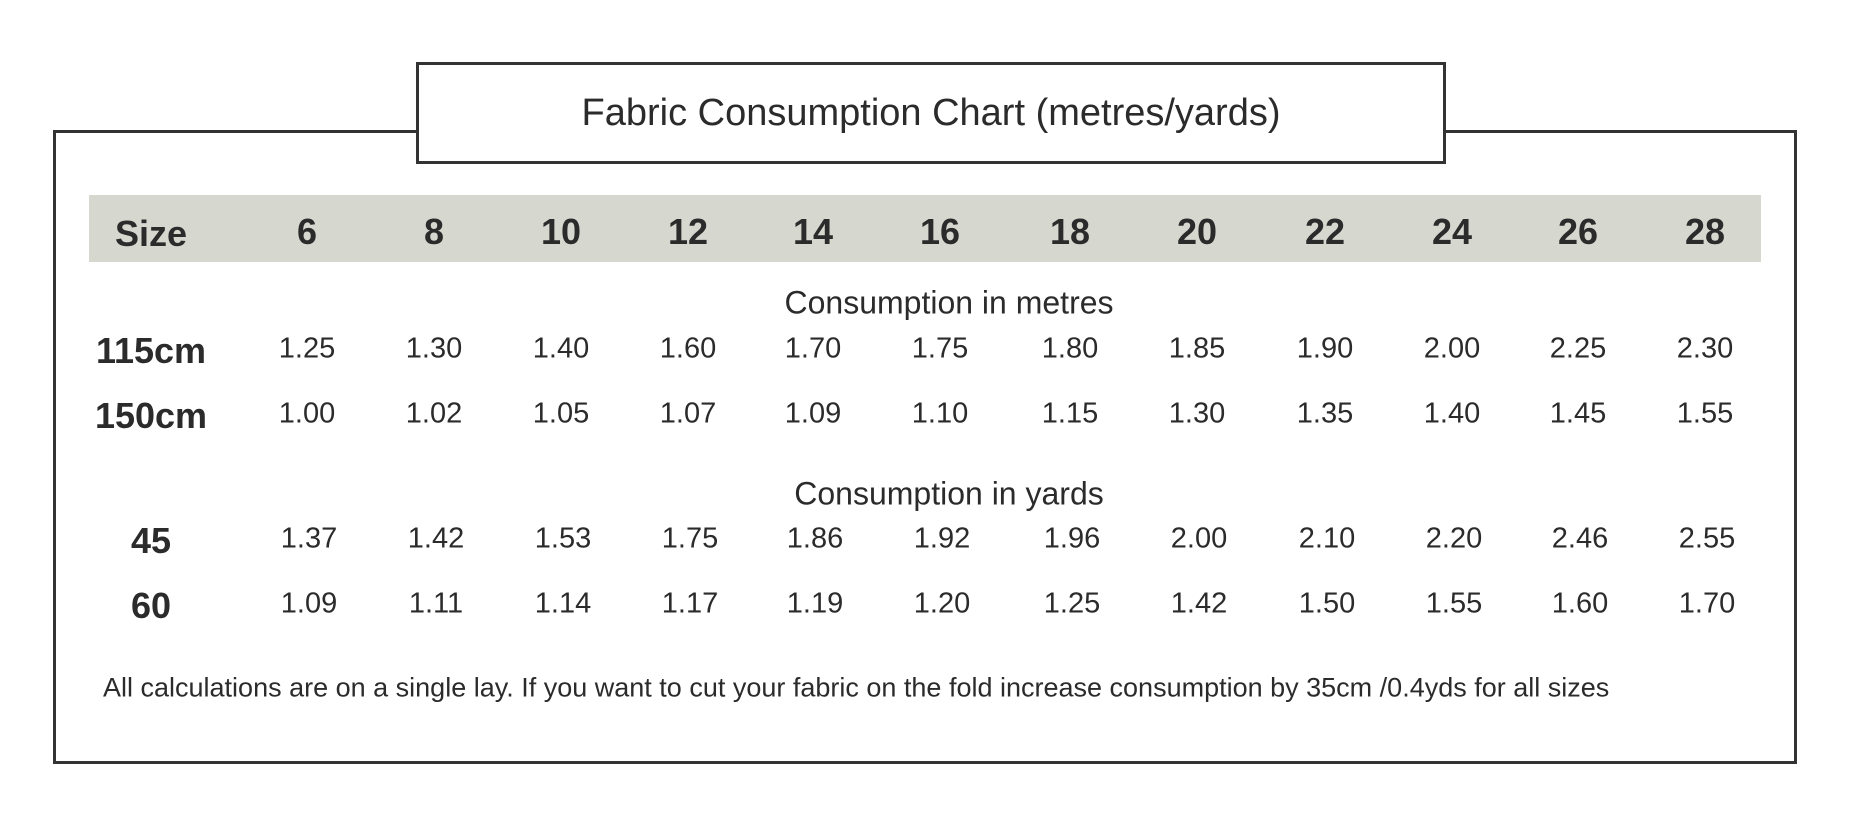 This screenshot has width=1850, height=824. I want to click on table-cell: 1.19, so click(815, 603).